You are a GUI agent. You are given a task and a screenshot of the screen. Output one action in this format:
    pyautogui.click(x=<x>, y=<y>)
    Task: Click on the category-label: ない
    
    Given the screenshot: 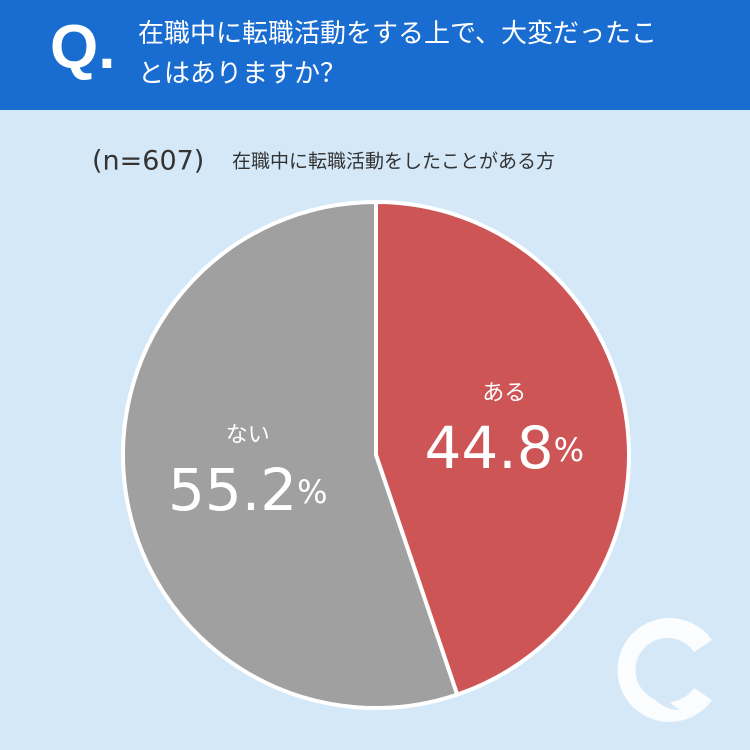 What is the action you would take?
    pyautogui.click(x=248, y=435)
    